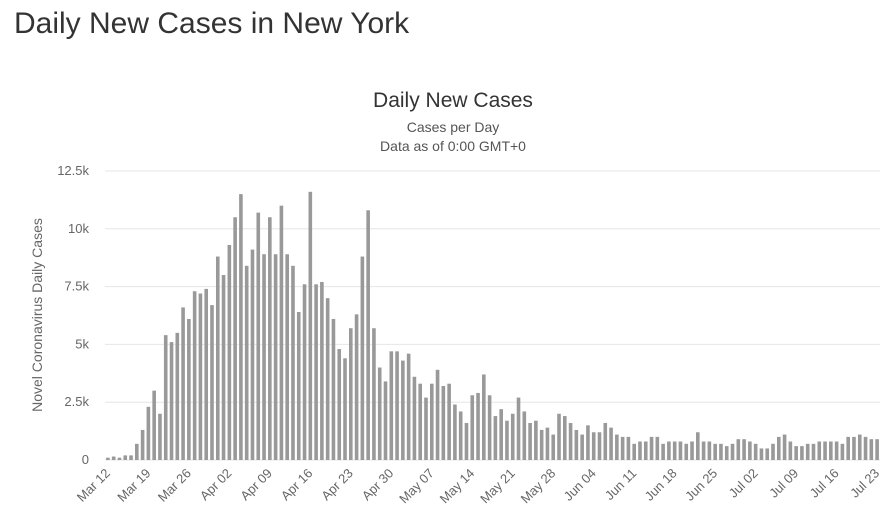 This screenshot has height=514, width=890. Describe the element at coordinates (580, 485) in the screenshot. I see `x-tick-label: Jun 04` at that location.